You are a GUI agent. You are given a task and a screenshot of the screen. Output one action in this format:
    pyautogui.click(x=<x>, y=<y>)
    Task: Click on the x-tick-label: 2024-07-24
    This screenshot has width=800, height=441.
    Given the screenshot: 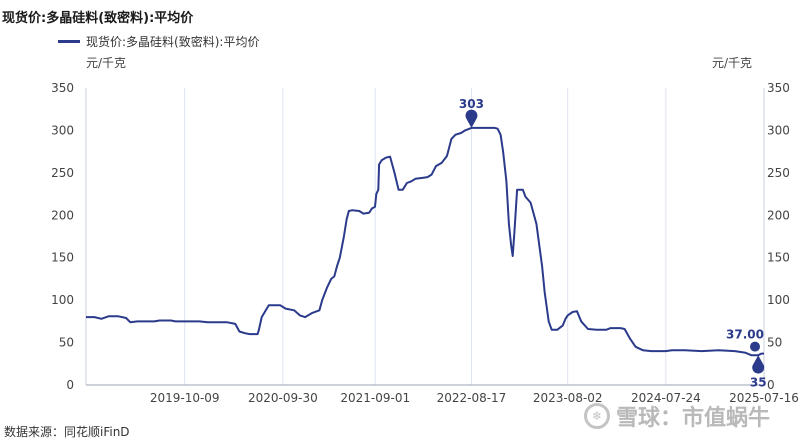 What is the action you would take?
    pyautogui.click(x=666, y=398)
    